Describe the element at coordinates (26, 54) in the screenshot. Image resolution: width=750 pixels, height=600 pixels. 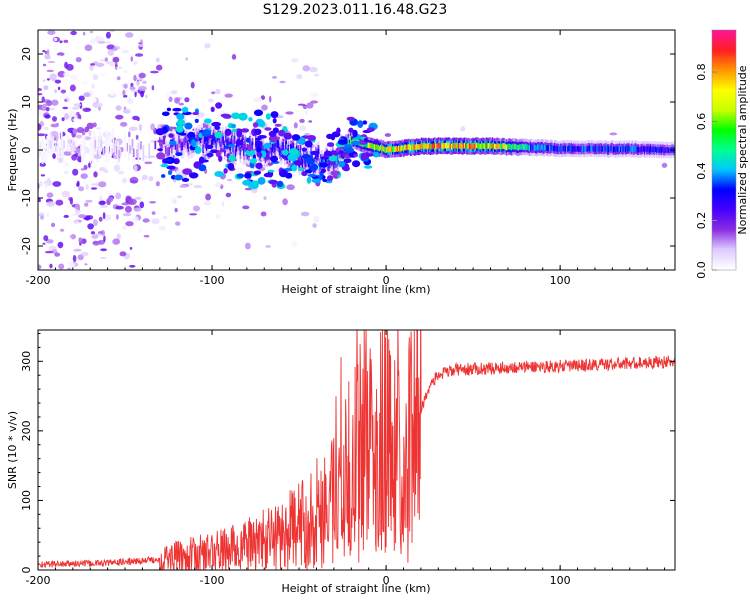
I see `heatmap-y-tick-label: 20` at that location.